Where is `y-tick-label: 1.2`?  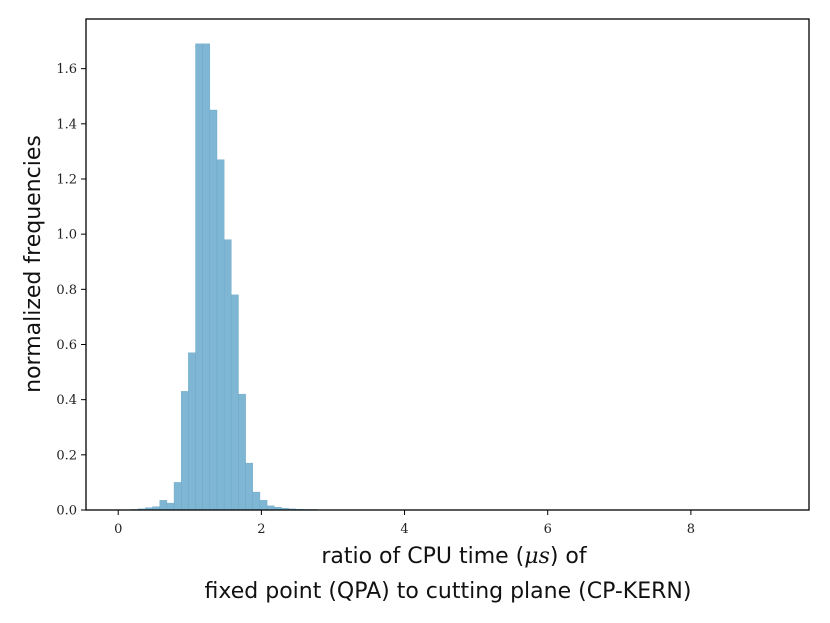 y-tick-label: 1.2 is located at coordinates (66, 179).